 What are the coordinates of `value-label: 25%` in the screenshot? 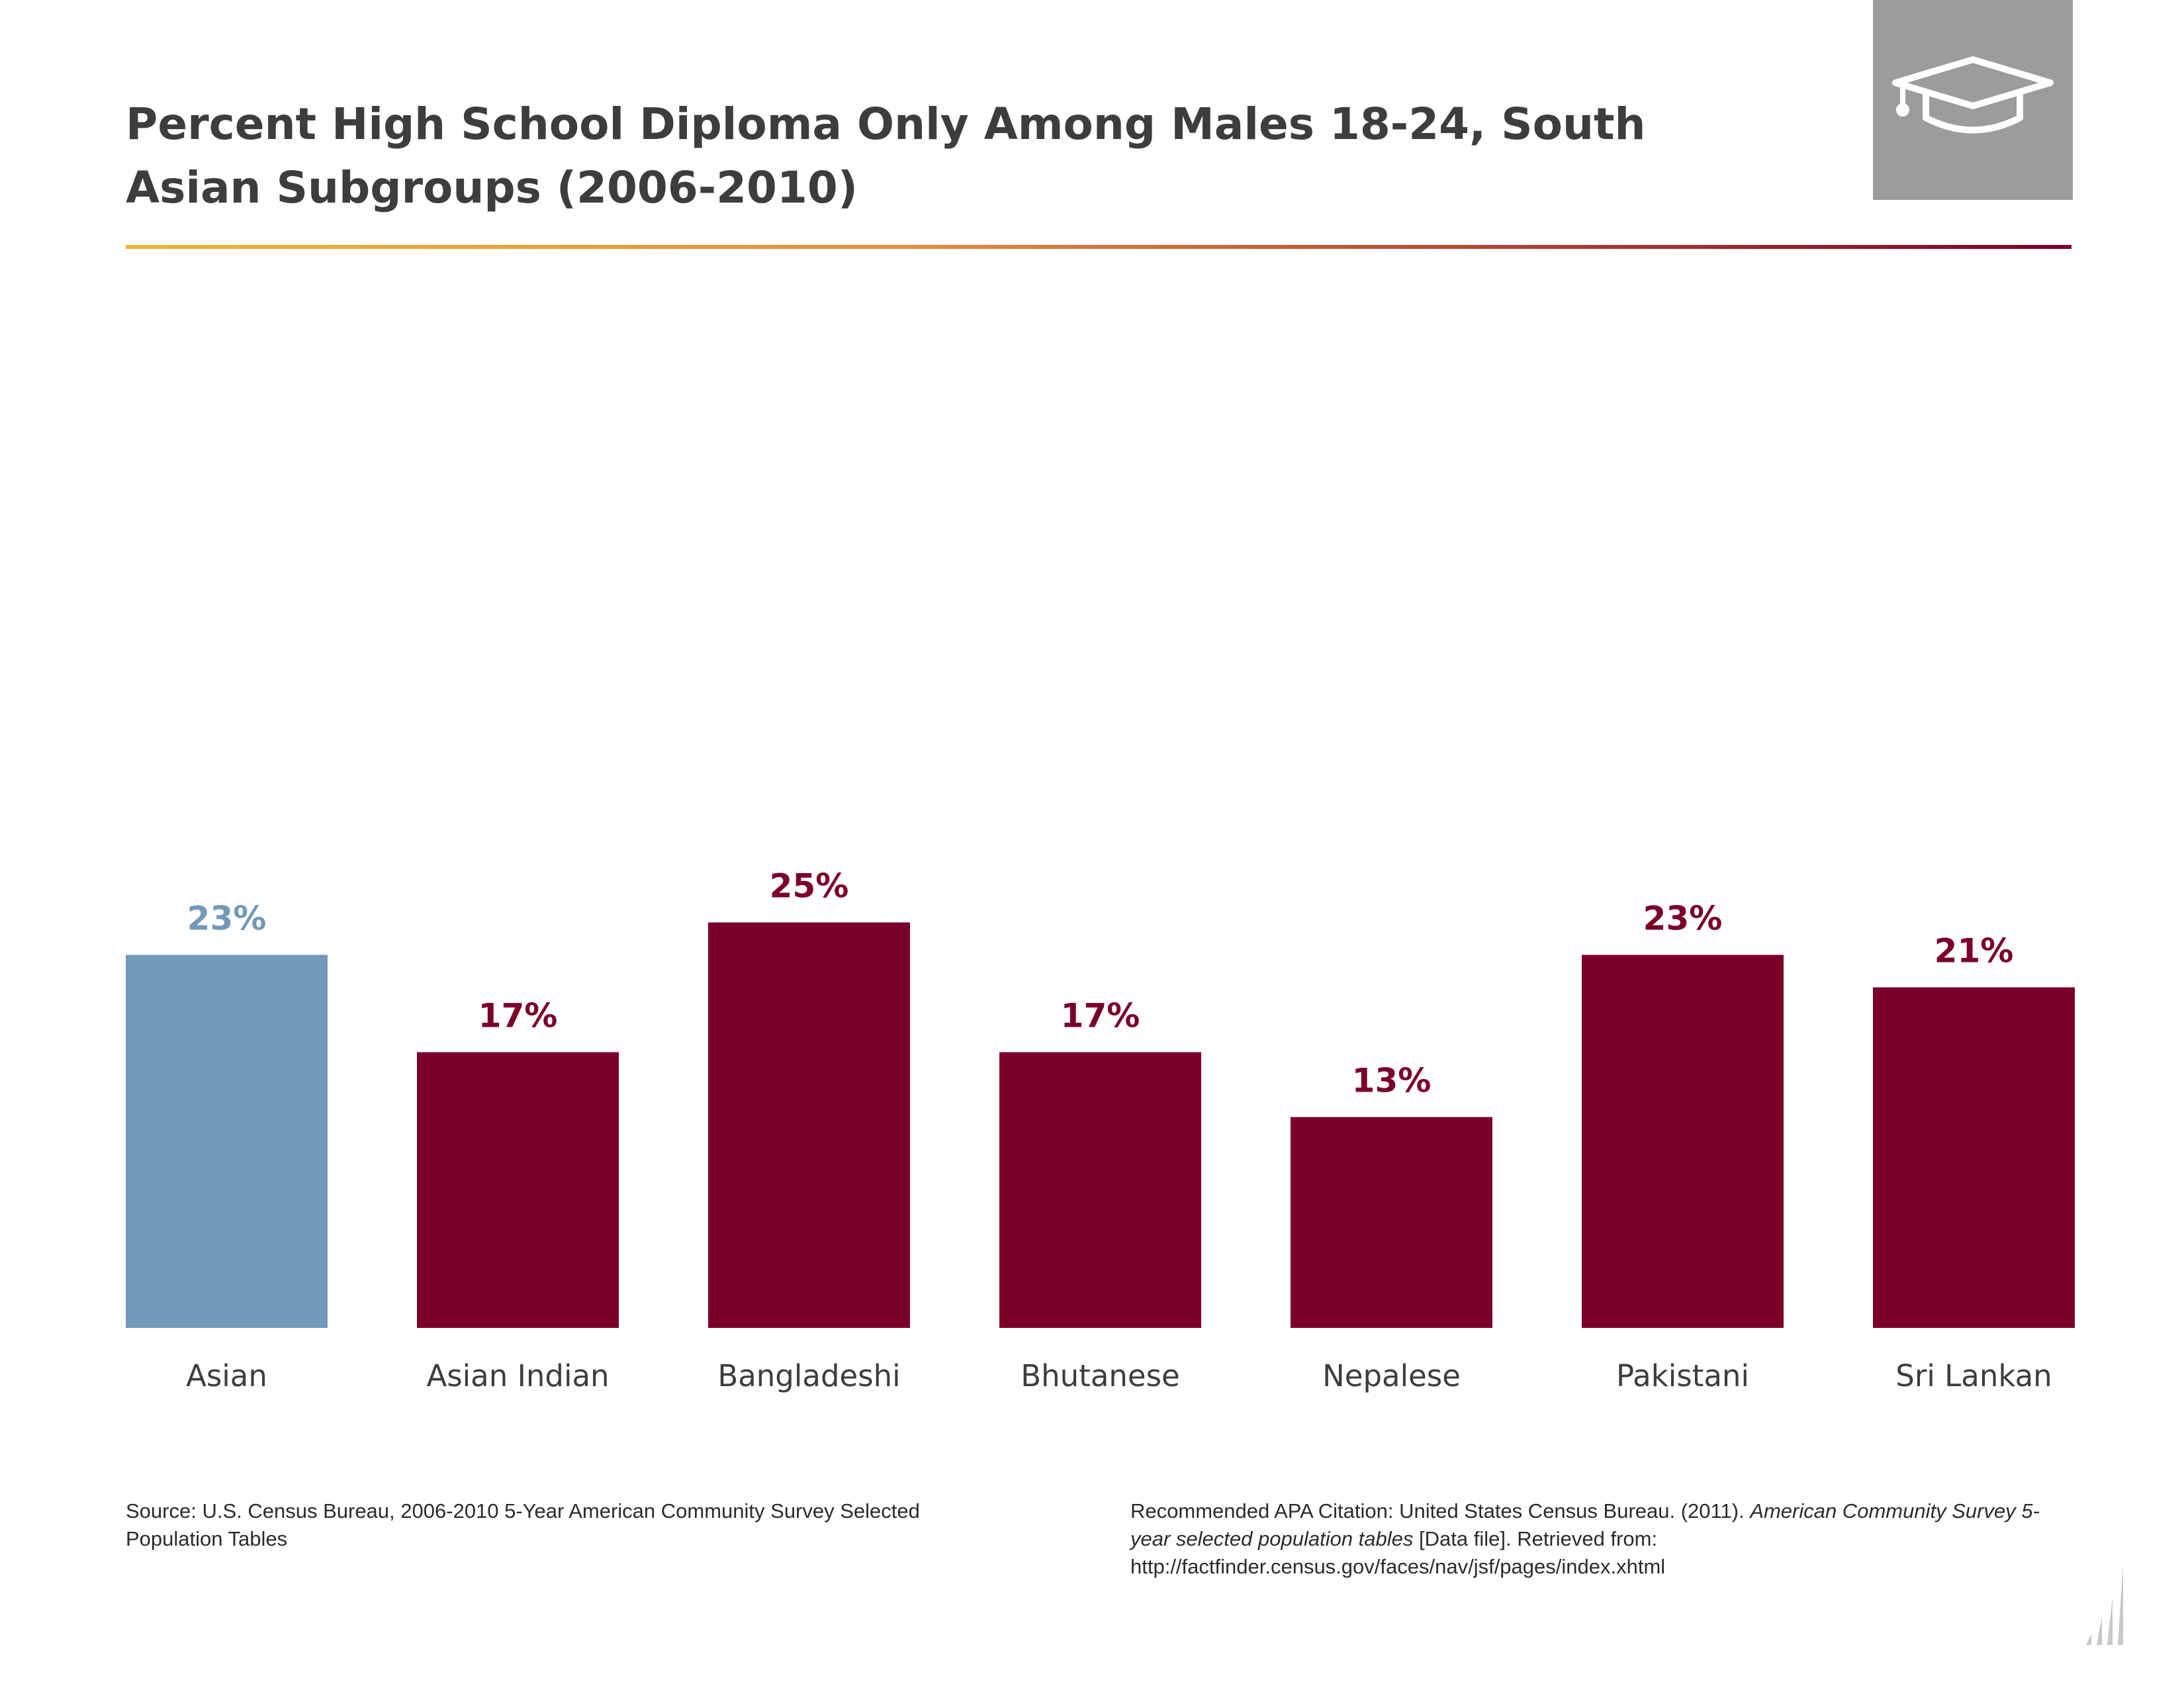 It's located at (809, 886).